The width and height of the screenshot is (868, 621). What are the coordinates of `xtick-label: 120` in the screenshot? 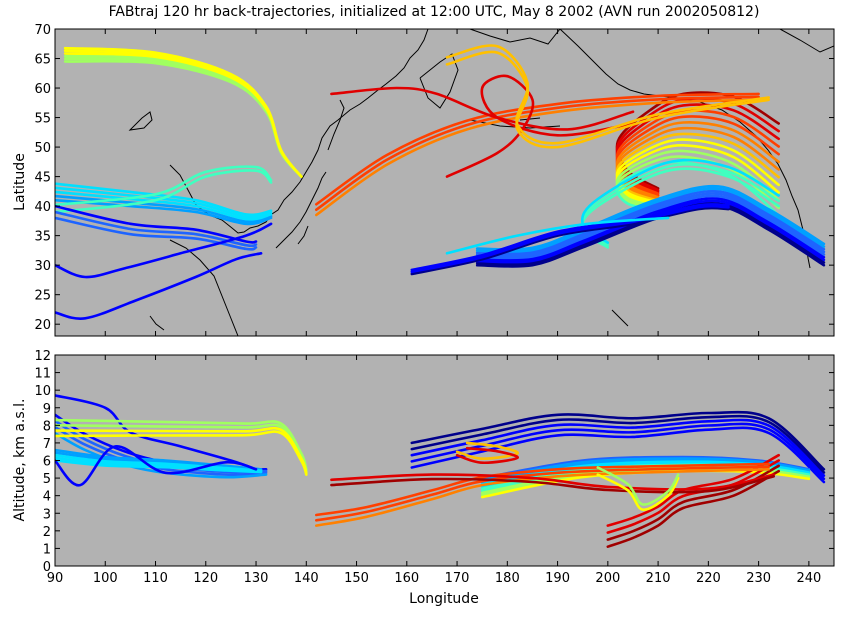 It's located at (205, 578).